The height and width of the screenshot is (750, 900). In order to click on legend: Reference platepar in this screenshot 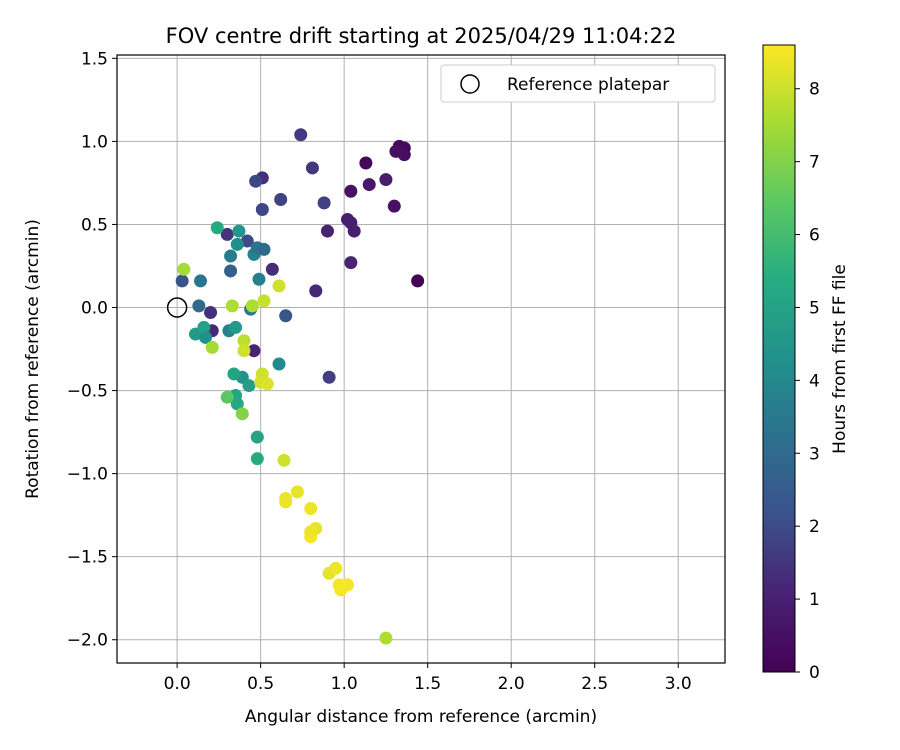, I will do `click(578, 83)`.